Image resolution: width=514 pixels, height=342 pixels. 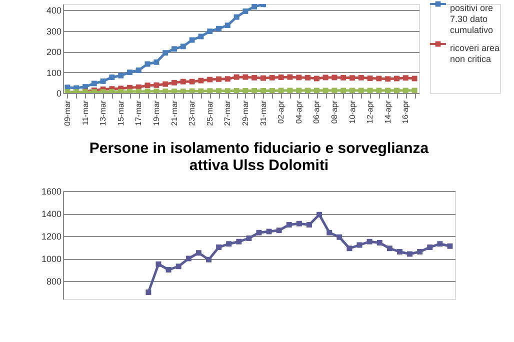 I want to click on x-tick-label: 08-apr, so click(x=334, y=112).